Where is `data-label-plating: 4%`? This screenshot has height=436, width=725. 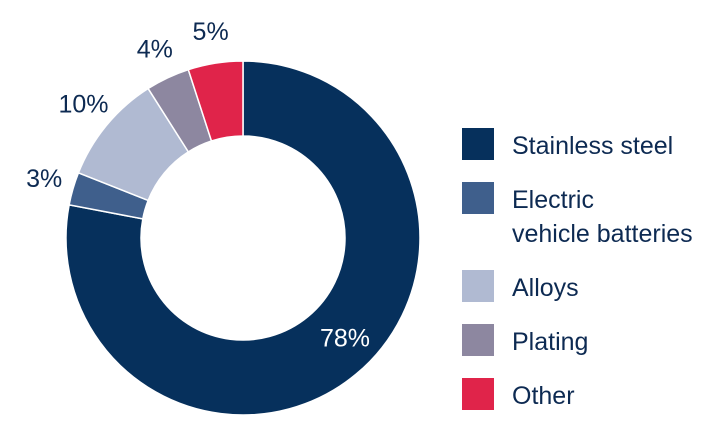
data-label-plating: 4% is located at coordinates (155, 49).